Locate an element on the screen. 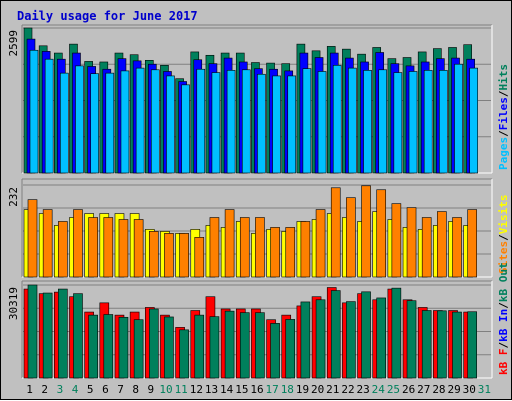 The height and width of the screenshot is (401, 512). day-label-6: 6 is located at coordinates (105, 389).